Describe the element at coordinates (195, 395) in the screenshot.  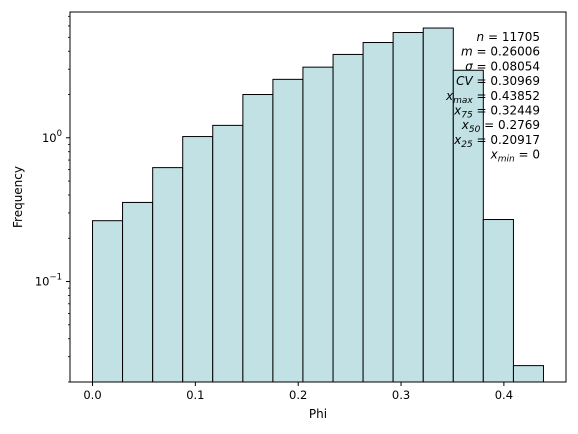
I see `x-tick-label: 0.1` at that location.